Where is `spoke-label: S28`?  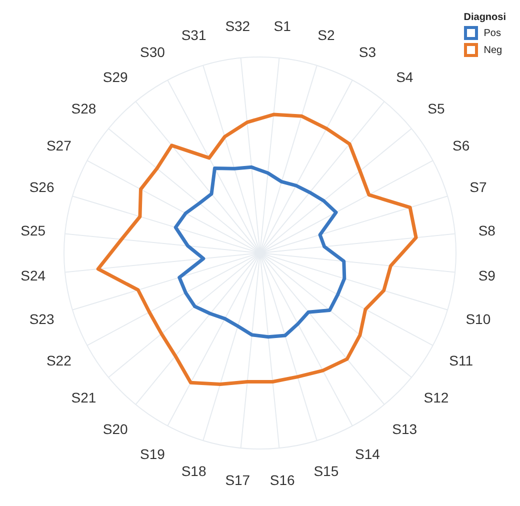
spoke-label: S28 is located at coordinates (83, 108).